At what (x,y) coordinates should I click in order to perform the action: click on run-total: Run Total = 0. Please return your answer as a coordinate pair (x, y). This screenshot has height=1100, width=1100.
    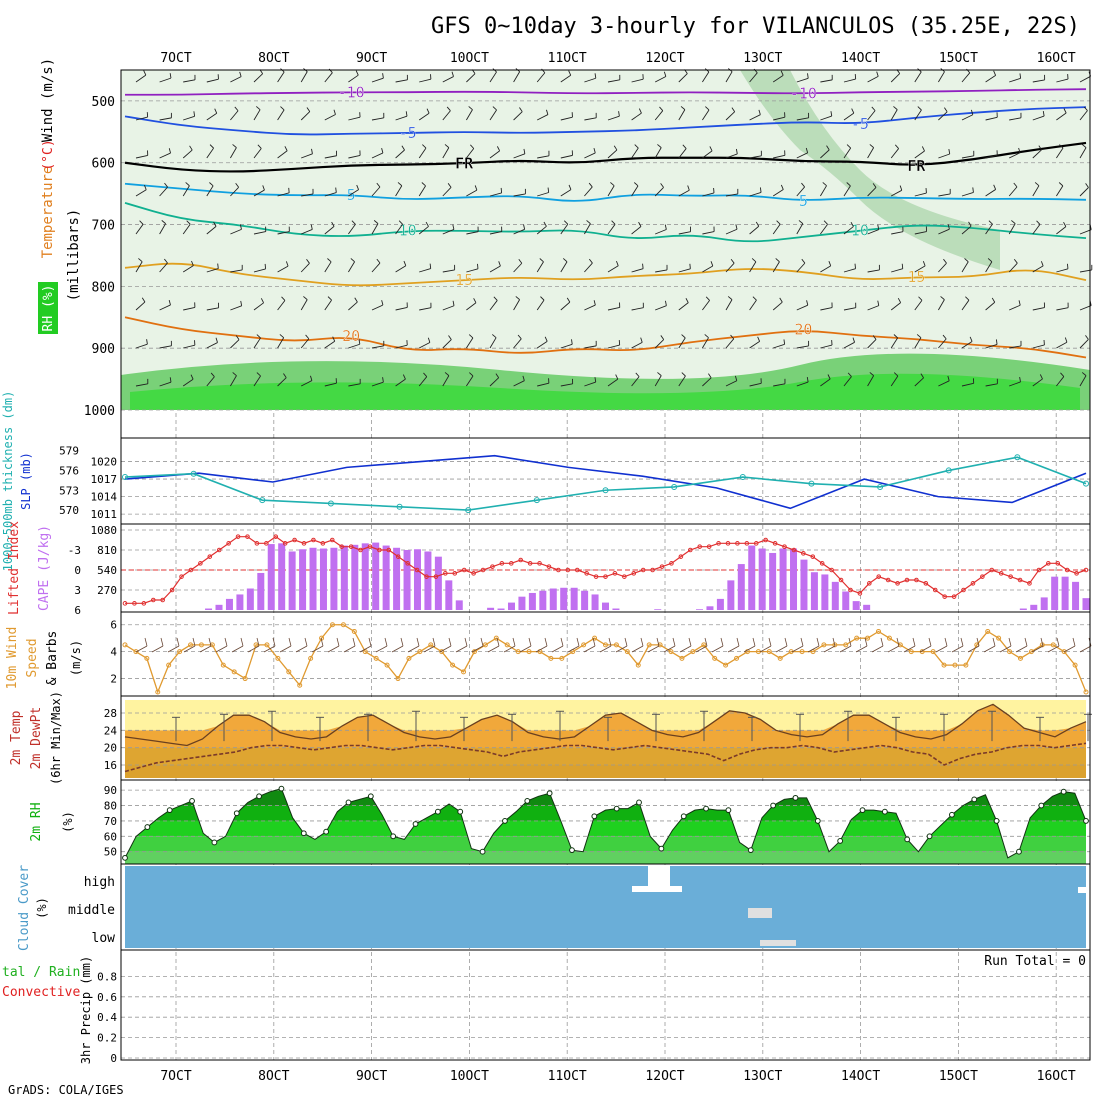
    Looking at the image, I should click on (1035, 961).